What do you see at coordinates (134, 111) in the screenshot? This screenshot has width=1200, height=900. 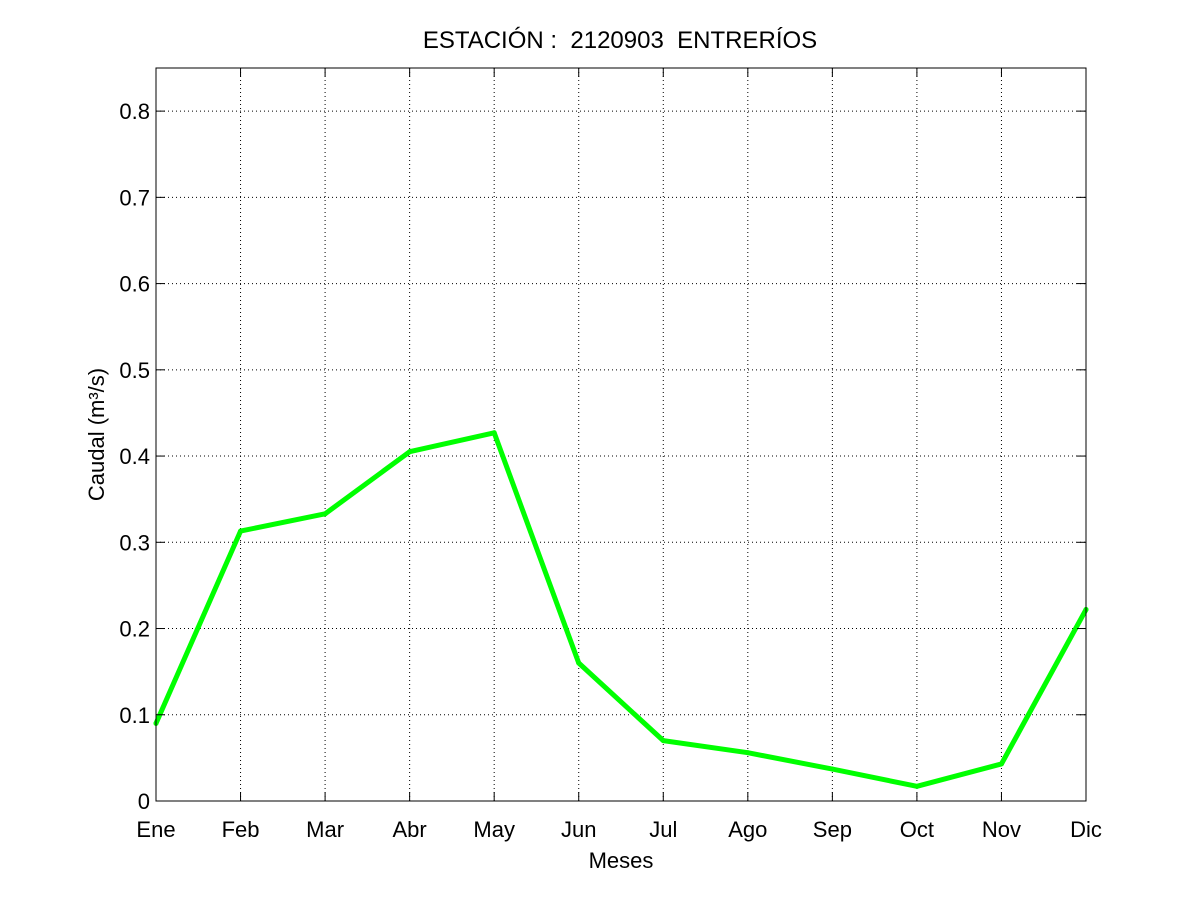 I see `y-tick-label: 0.8` at bounding box center [134, 111].